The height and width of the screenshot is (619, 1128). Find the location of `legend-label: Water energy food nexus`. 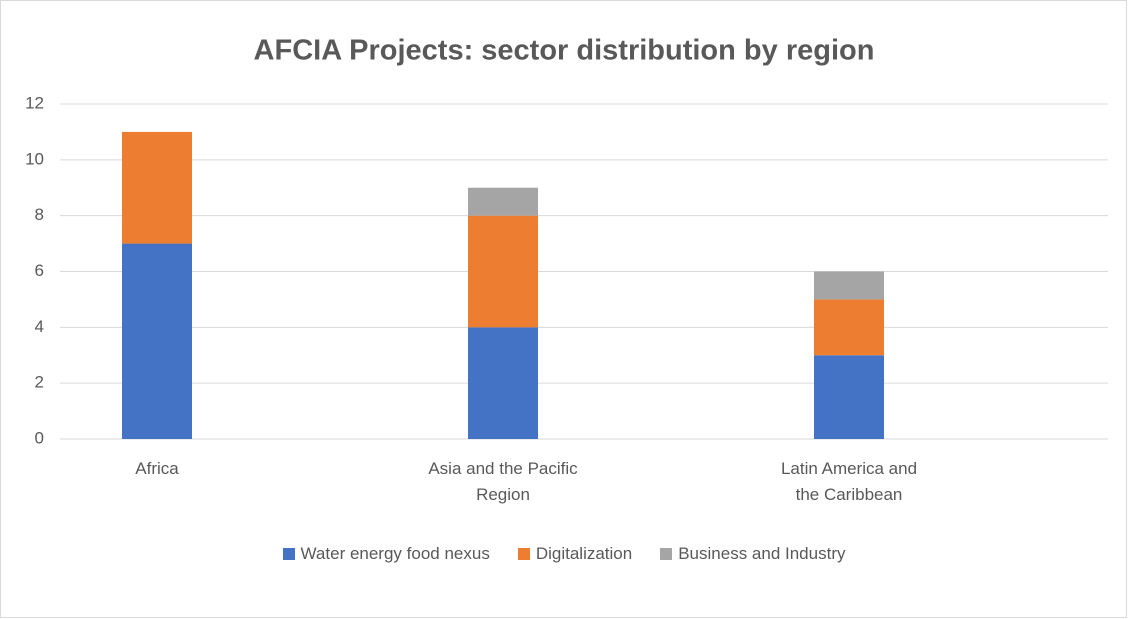

legend-label: Water energy food nexus is located at coordinates (395, 553).